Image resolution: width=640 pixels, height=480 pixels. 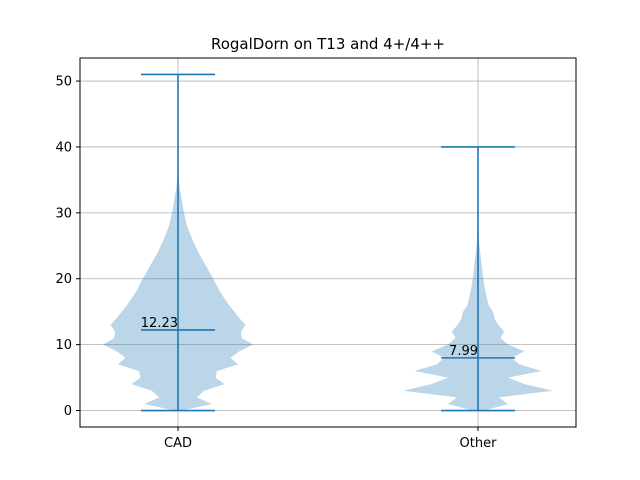 What do you see at coordinates (328, 44) in the screenshot?
I see `chart-title: RogalDorn on T13 and 4+/4++` at bounding box center [328, 44].